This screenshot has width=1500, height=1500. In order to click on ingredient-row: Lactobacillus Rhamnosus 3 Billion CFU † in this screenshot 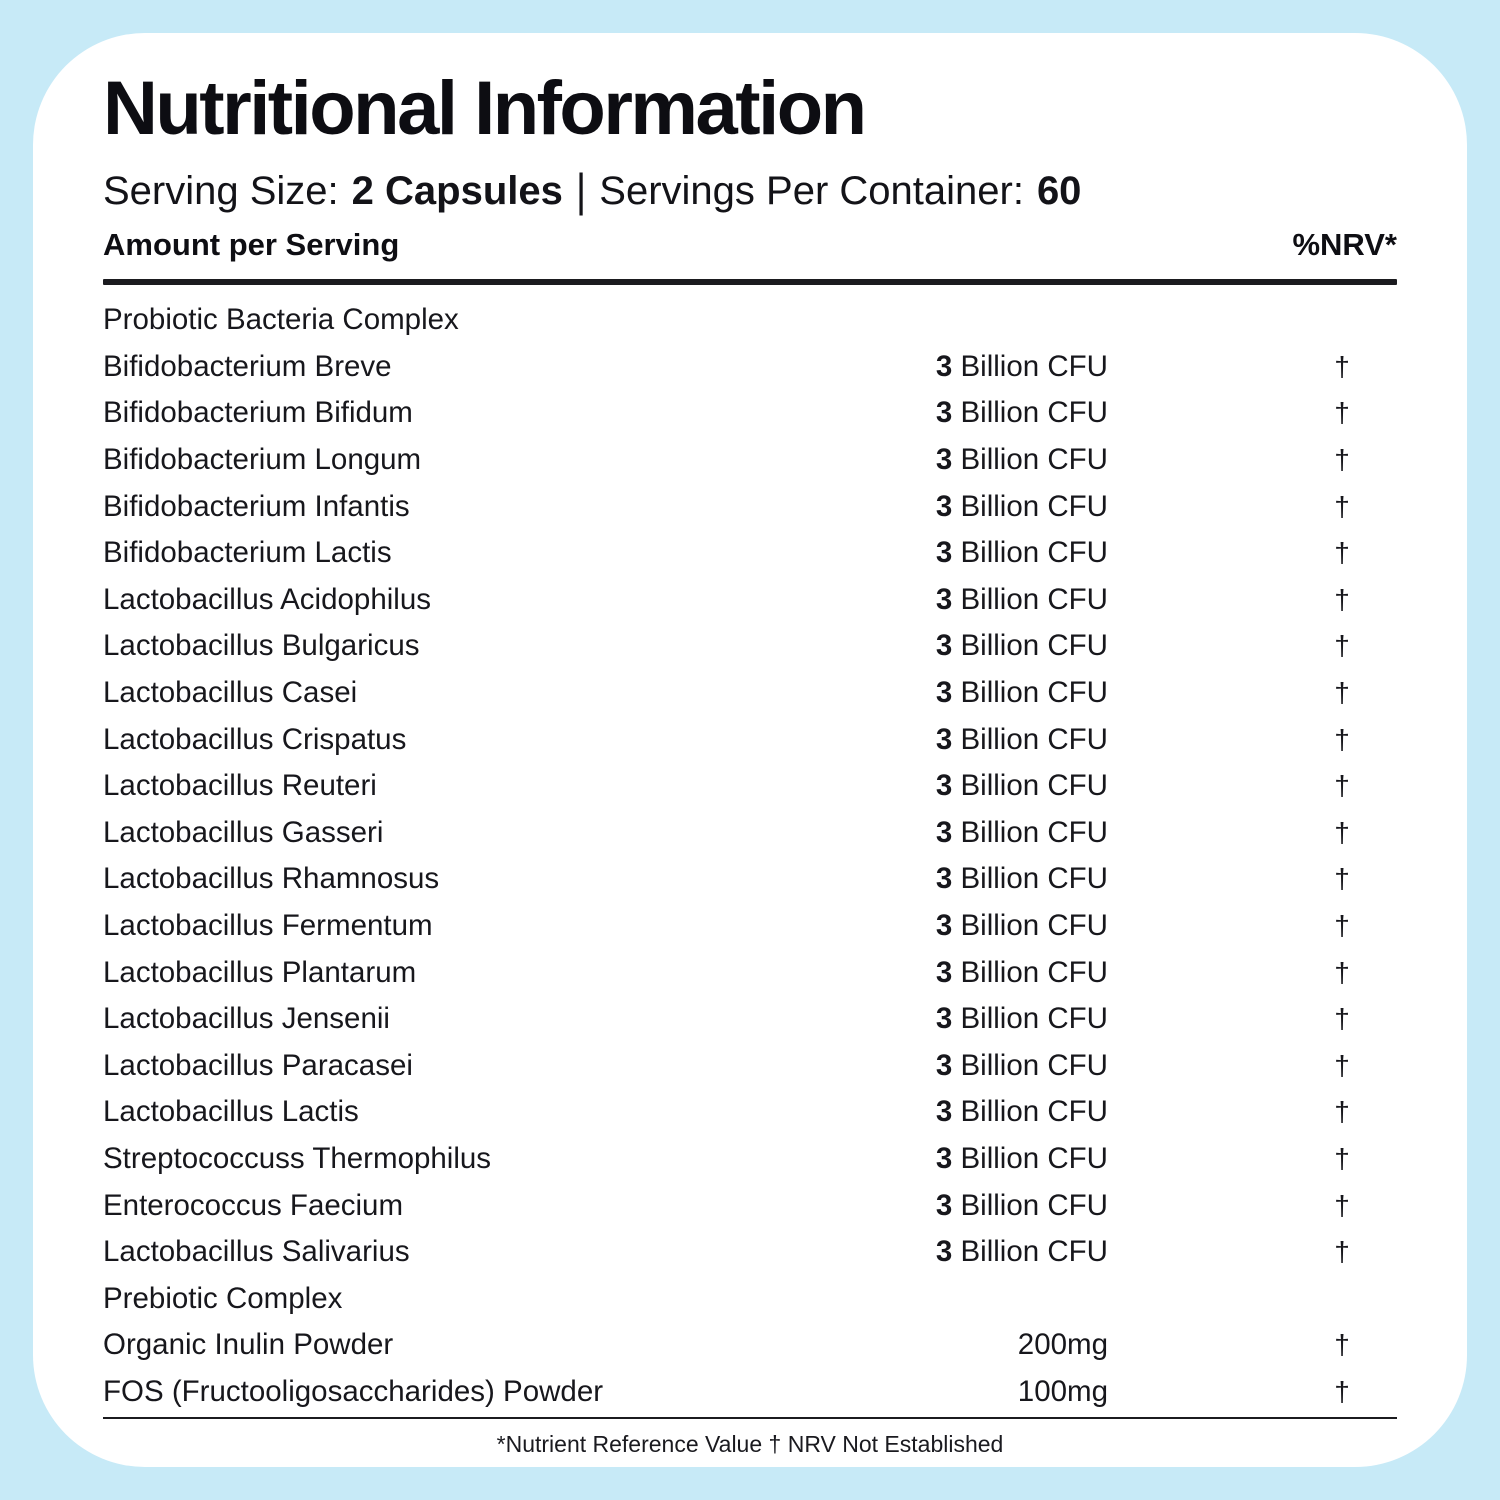, I will do `click(750, 879)`.